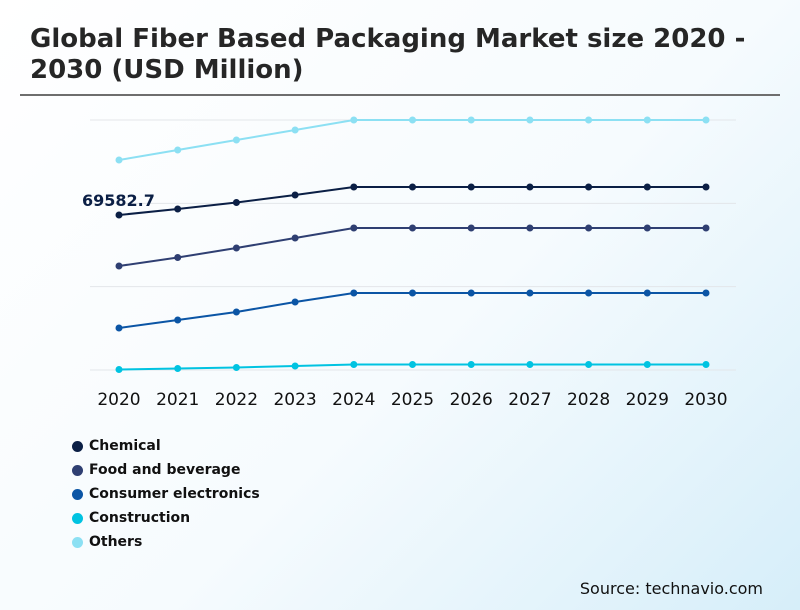 The image size is (800, 610). Describe the element at coordinates (166, 542) in the screenshot. I see `legend-item-others: Others` at that location.